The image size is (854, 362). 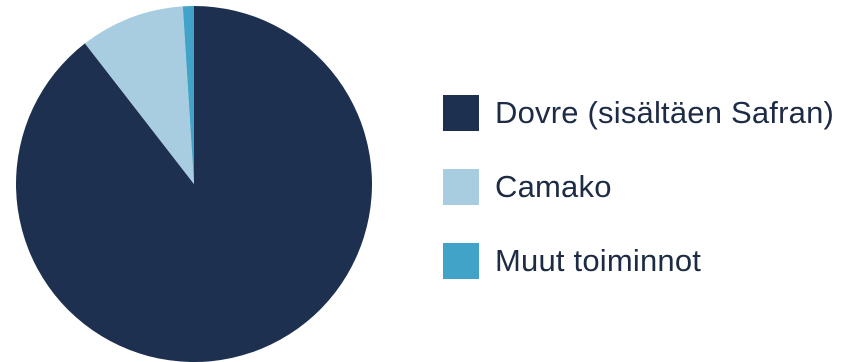 I want to click on legend-label-dovre: Dovre (sisältäen Safran), so click(x=665, y=112).